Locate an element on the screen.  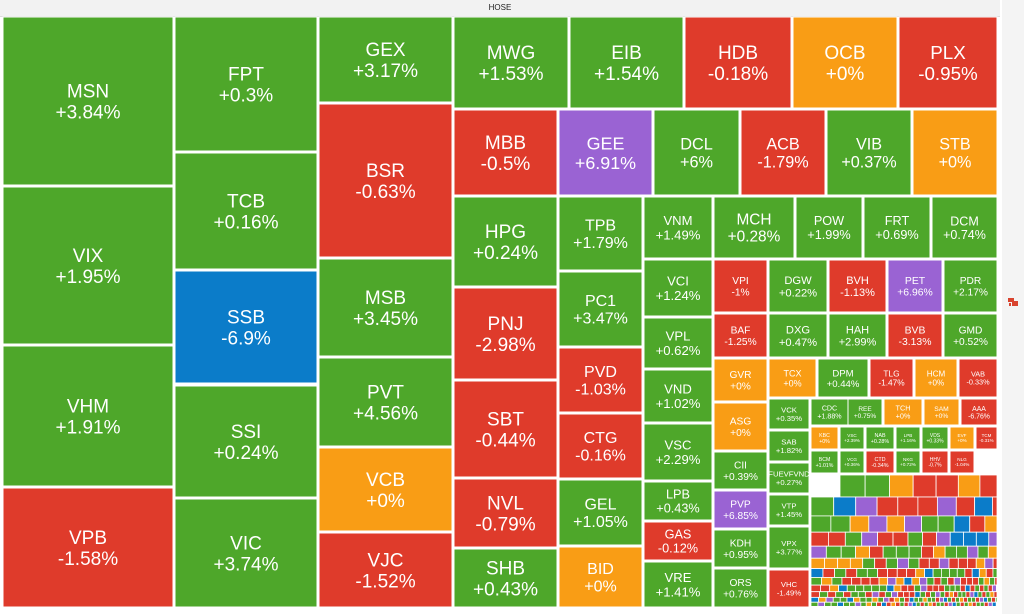
tile-vab: VAB-0.33% is located at coordinates (978, 378).